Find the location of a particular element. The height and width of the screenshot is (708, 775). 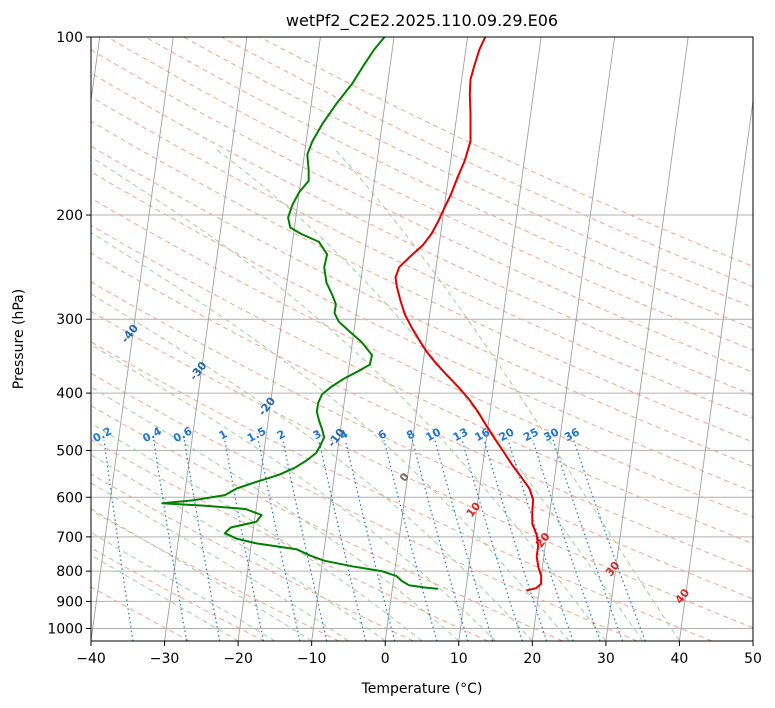

mixing-ratio-label: 30 is located at coordinates (552, 434).